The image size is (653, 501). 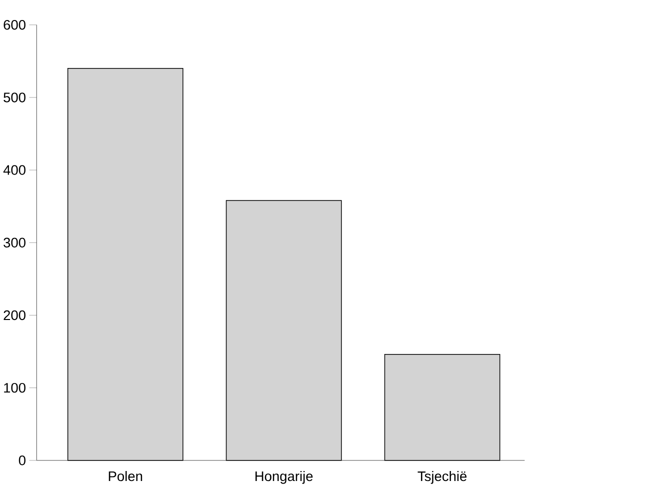 I want to click on y-tick-label: 600, so click(x=15, y=25).